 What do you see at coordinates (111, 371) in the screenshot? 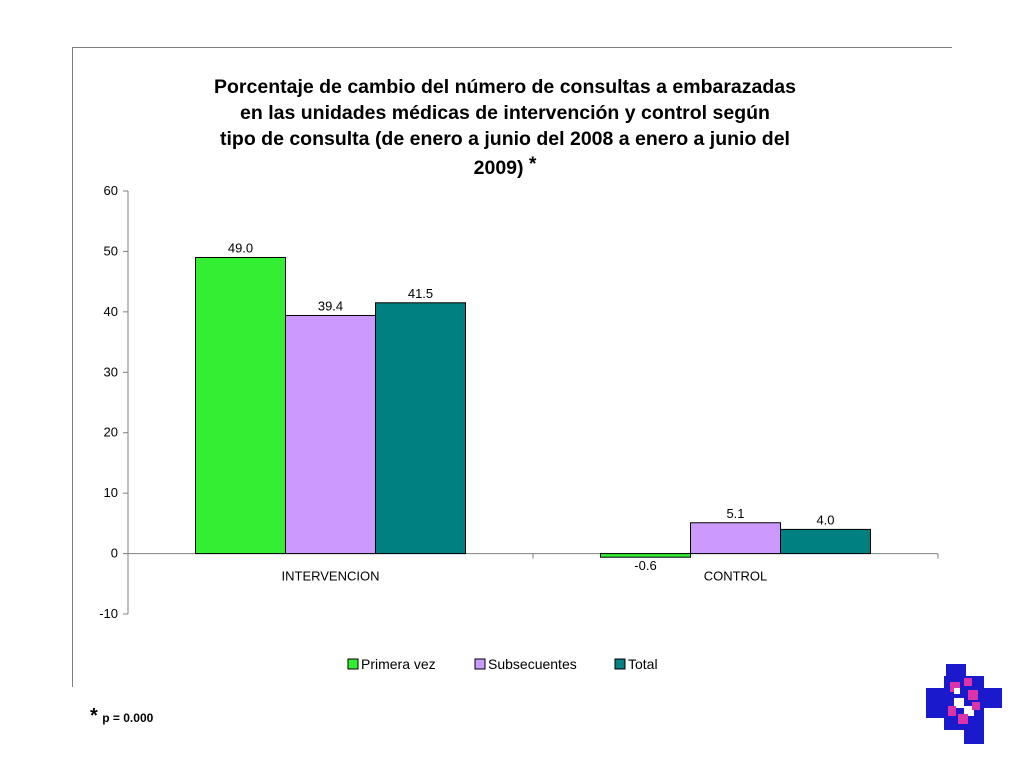
I see `y-tick-label: 30` at bounding box center [111, 371].